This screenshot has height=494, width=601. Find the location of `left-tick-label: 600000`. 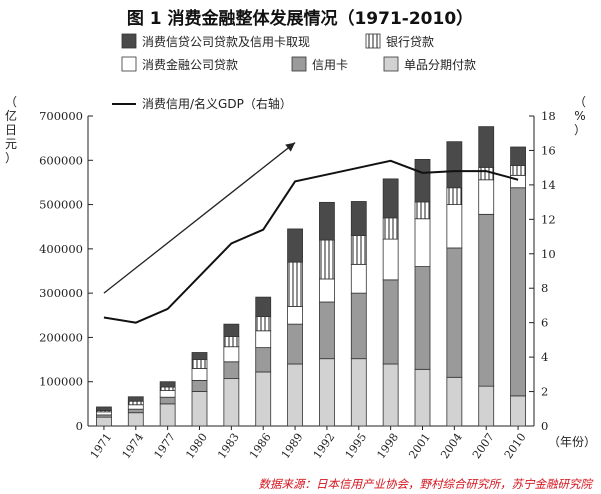

left-tick-label: 600000 is located at coordinates (61, 160).